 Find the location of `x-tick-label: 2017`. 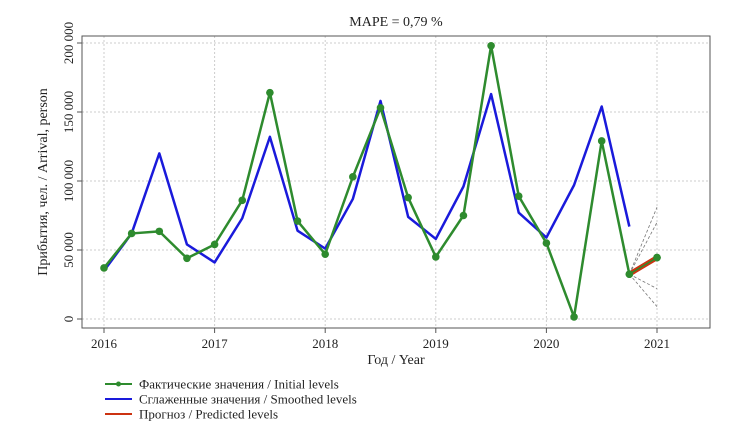

x-tick-label: 2017 is located at coordinates (215, 343).